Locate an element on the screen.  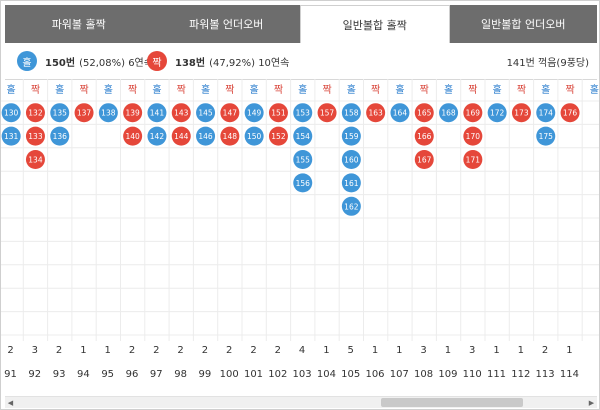
ball-number: 146 is located at coordinates (205, 136).